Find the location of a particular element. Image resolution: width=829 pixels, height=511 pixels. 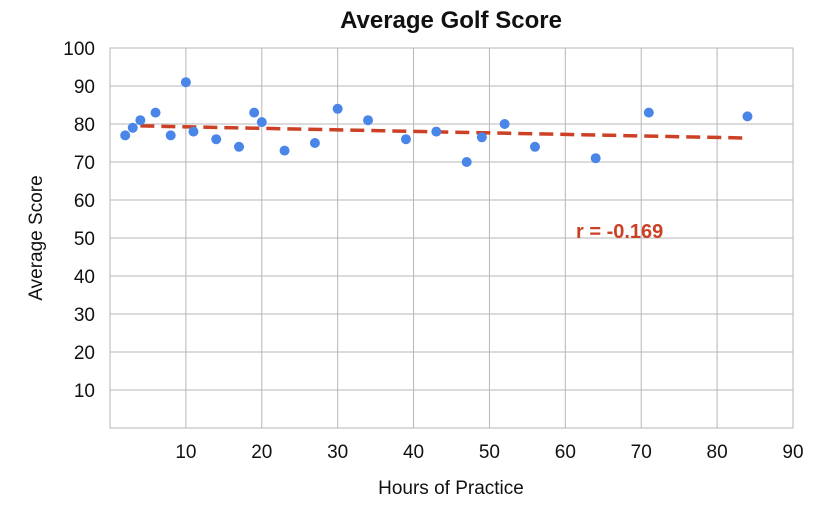

x-tick-label: 70 is located at coordinates (641, 452).